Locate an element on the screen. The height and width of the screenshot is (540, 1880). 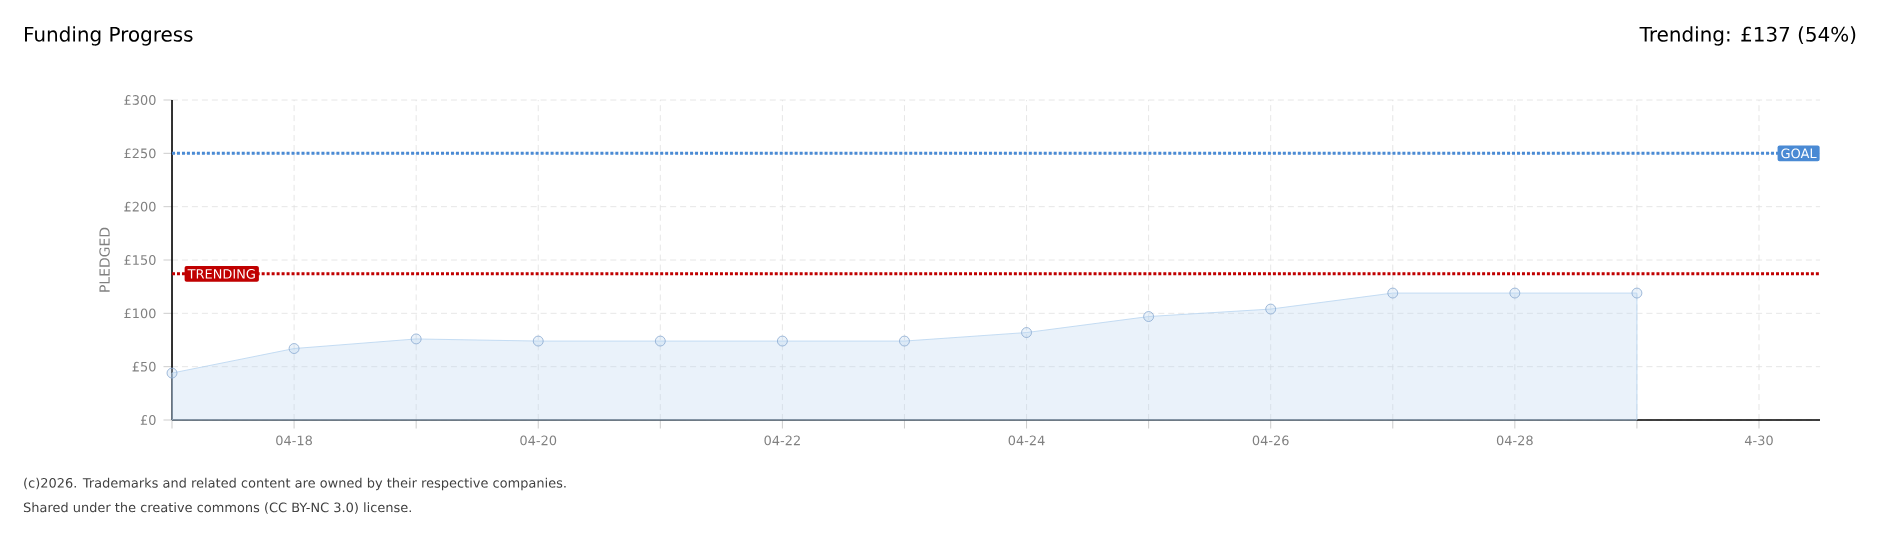
chart-subtitle: Trending: £137 (54%) is located at coordinates (1747, 36).